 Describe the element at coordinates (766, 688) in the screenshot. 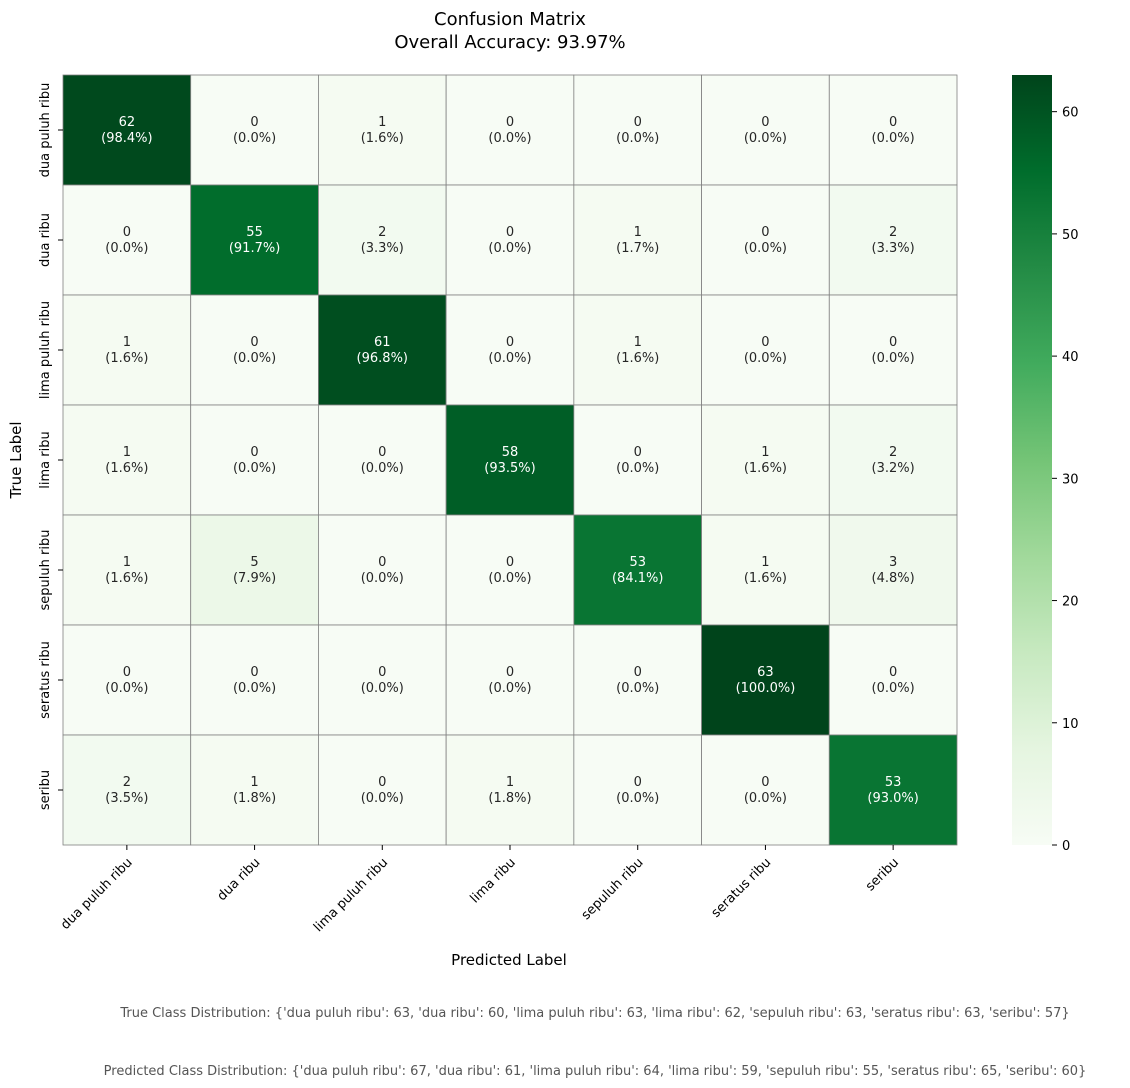

I see `cell-percent-label: (100.0%)` at that location.